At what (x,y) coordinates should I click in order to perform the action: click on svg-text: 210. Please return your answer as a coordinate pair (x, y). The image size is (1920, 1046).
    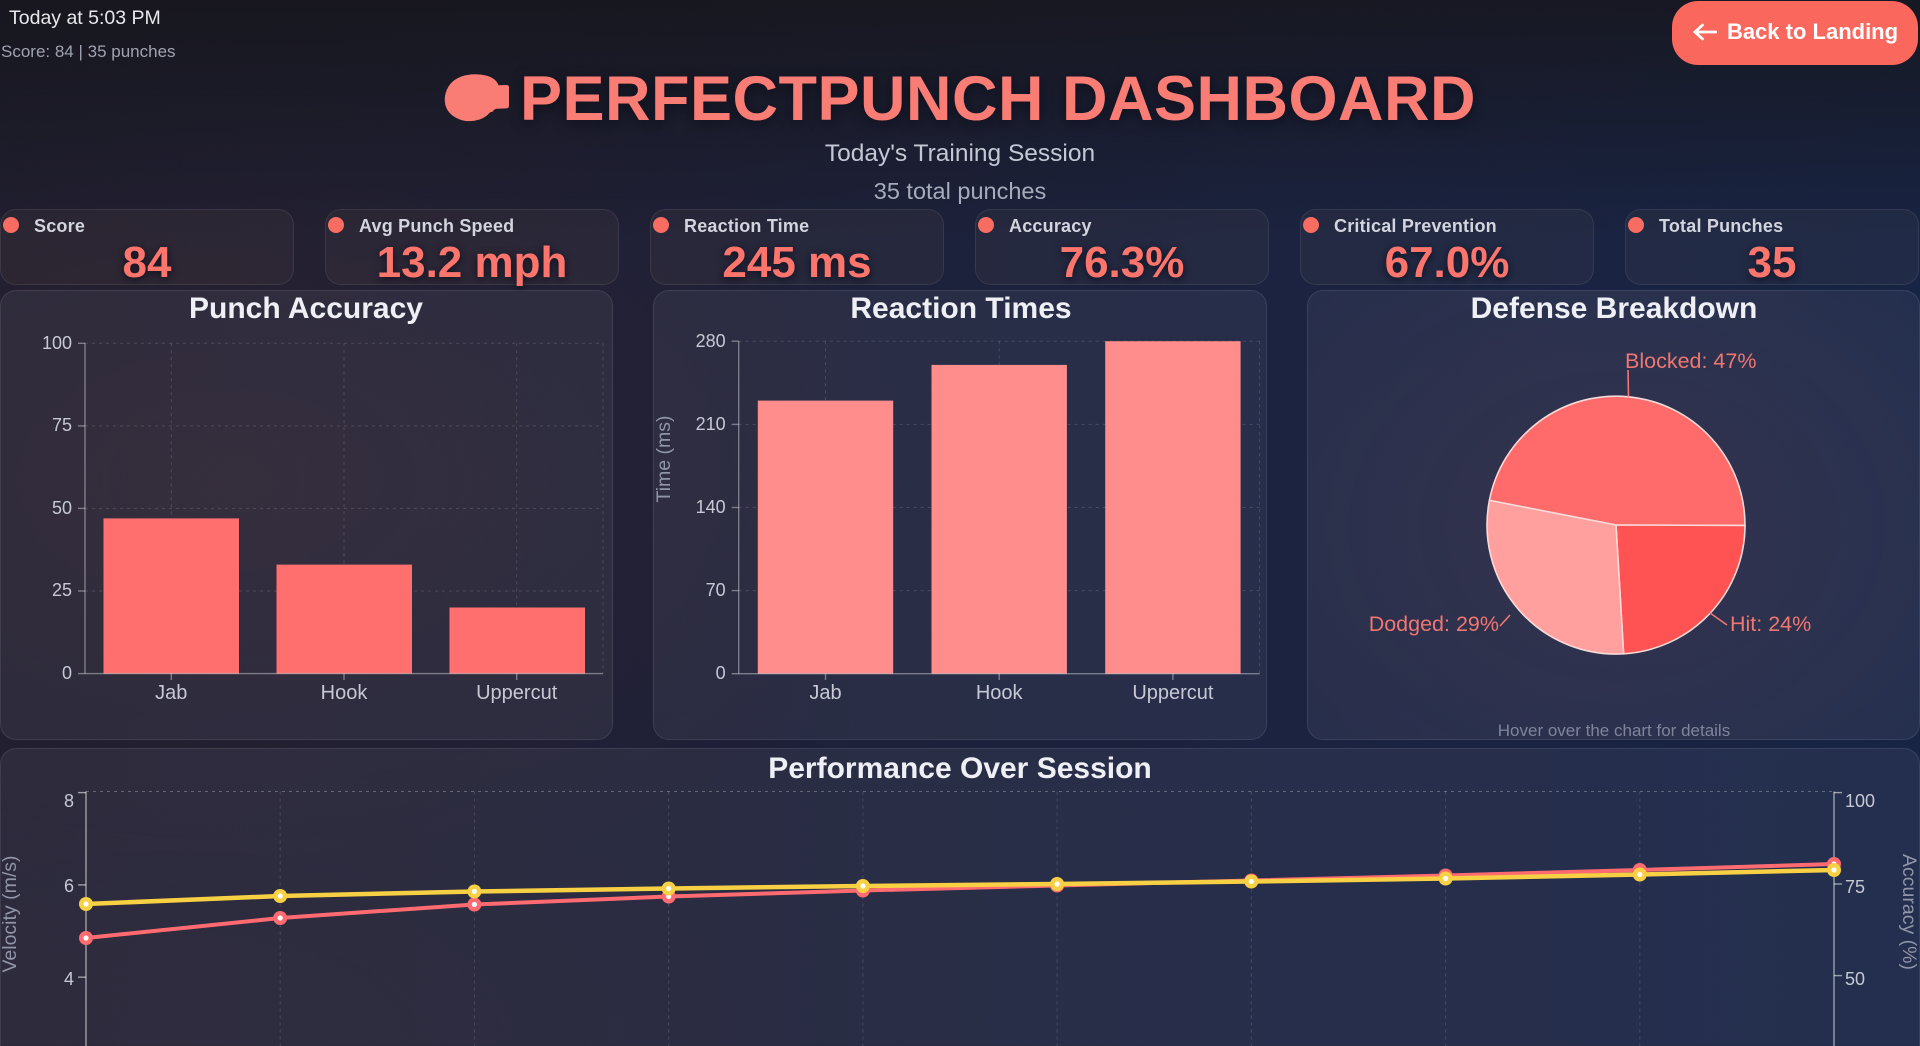
    Looking at the image, I should click on (711, 424).